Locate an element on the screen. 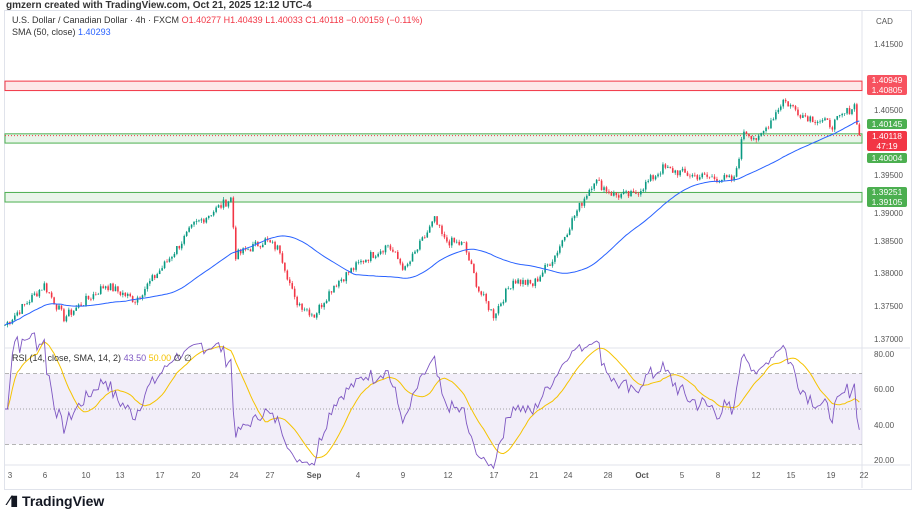 This screenshot has height=513, width=912. sma-value: 1.40293 is located at coordinates (94, 32).